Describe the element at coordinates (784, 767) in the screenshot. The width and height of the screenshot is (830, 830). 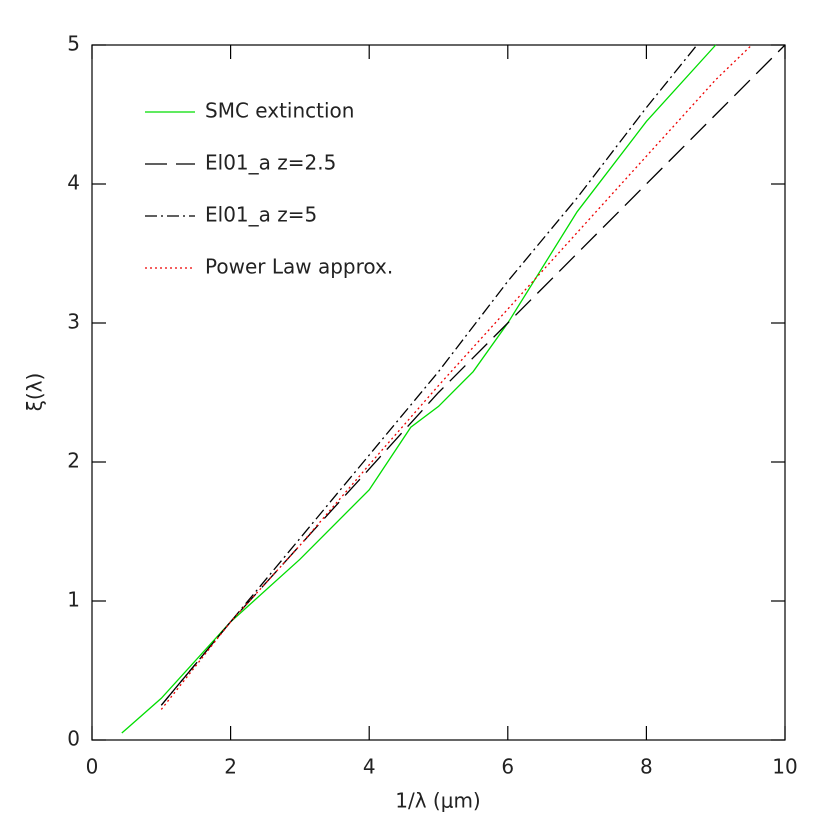
I see `x-tick-label: 10` at that location.